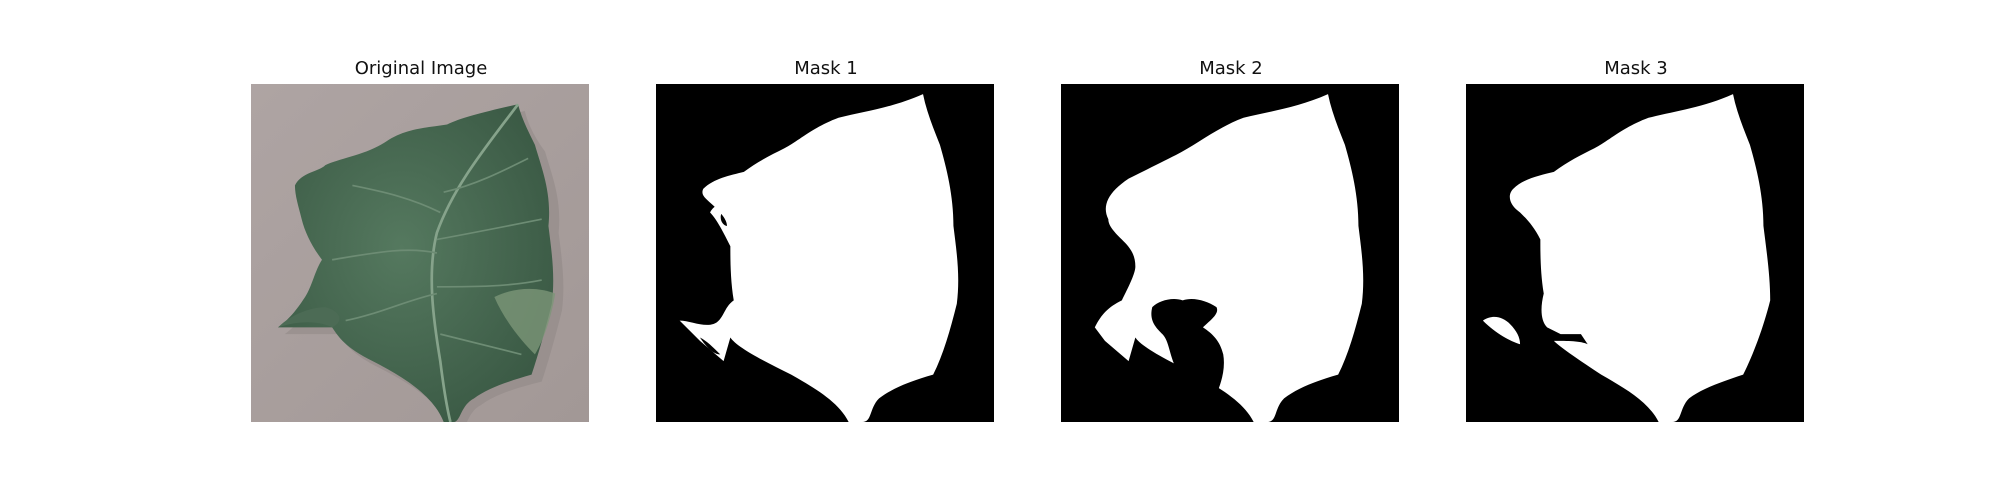 The height and width of the screenshot is (500, 2000). Describe the element at coordinates (826, 68) in the screenshot. I see `panel-title: Mask 1` at that location.